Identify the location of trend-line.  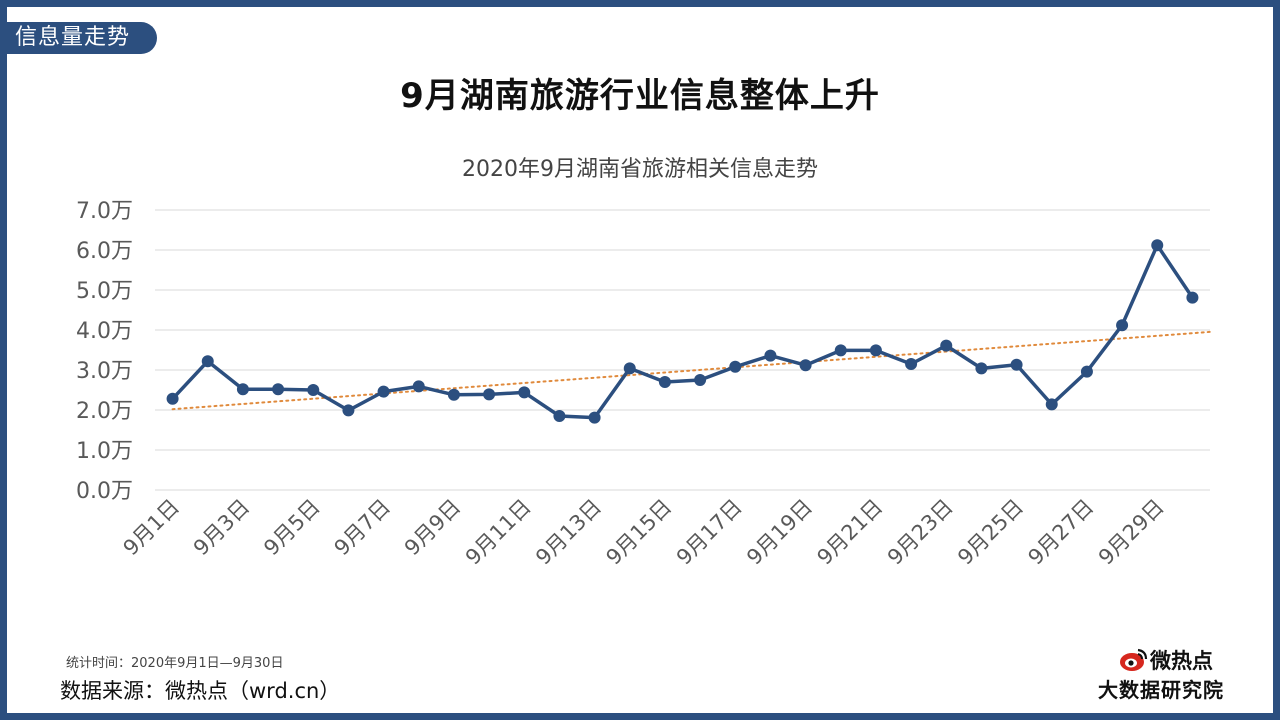
(693, 370).